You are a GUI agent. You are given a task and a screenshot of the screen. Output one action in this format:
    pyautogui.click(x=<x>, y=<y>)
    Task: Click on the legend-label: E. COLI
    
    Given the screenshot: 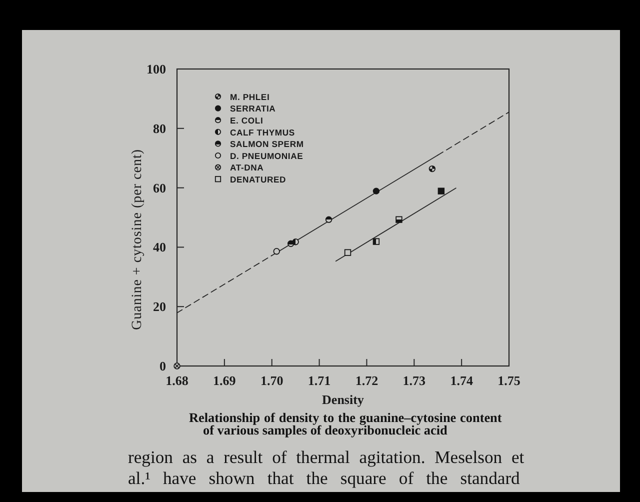 What is the action you would take?
    pyautogui.click(x=247, y=121)
    